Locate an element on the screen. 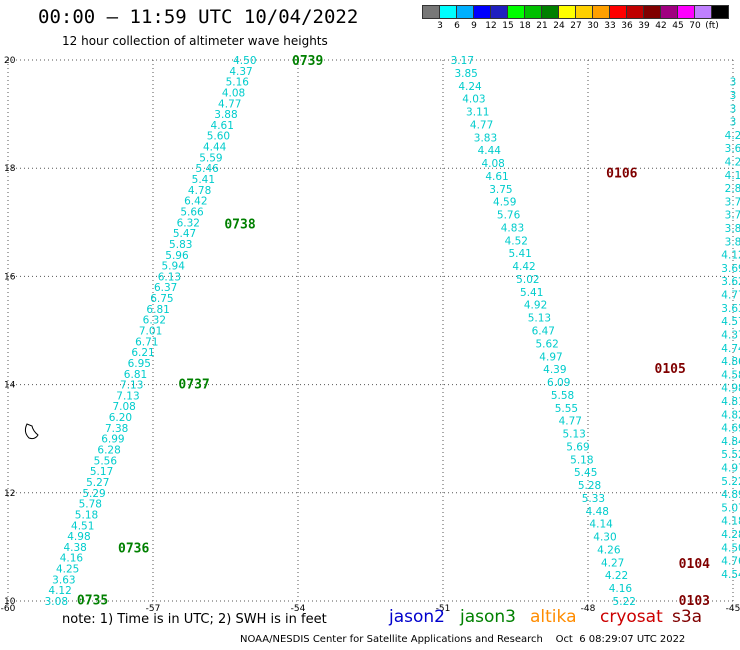  sat-altika: altika is located at coordinates (553, 617).